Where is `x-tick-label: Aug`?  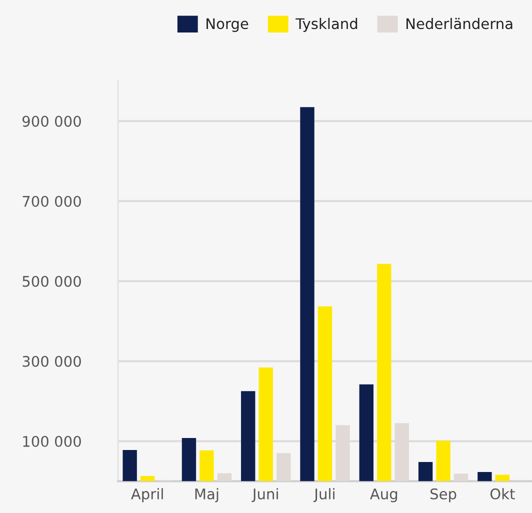
x-tick-label: Aug is located at coordinates (384, 495).